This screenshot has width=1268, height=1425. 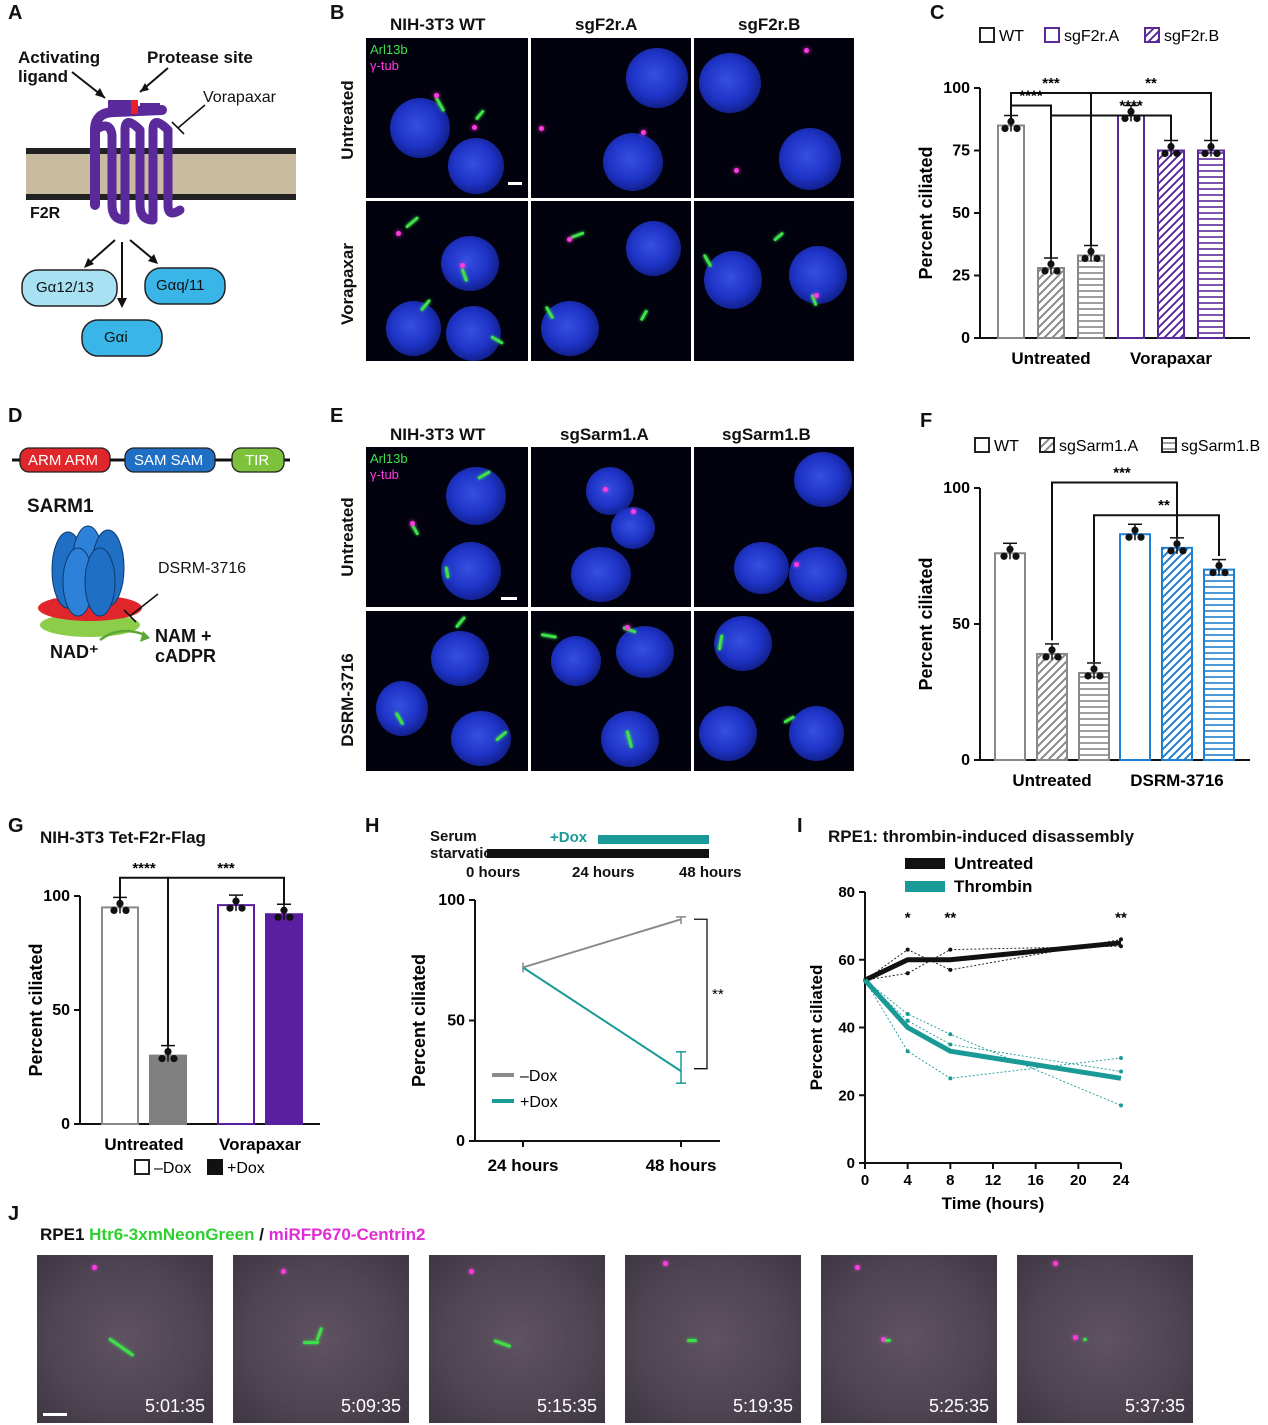 I want to click on micrograph-e-sgb-dsrm, so click(x=774, y=691).